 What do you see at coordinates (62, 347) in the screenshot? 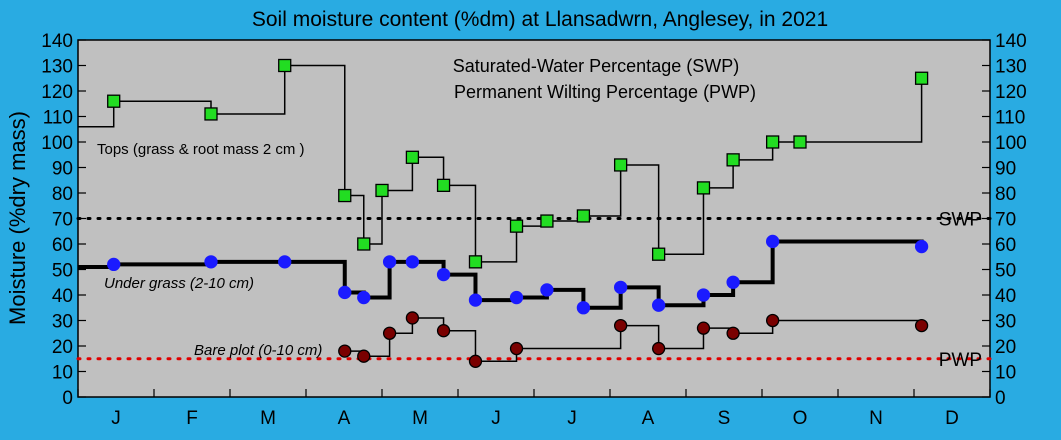
I see `y-tick-label-left: 20` at bounding box center [62, 347].